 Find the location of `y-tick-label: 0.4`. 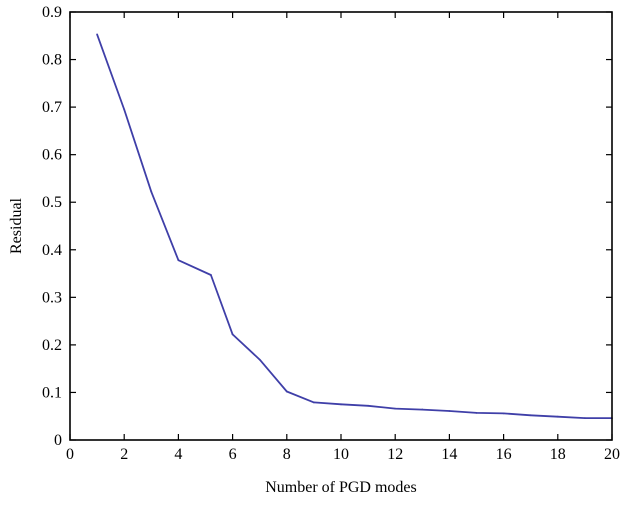

y-tick-label: 0.4 is located at coordinates (52, 250).